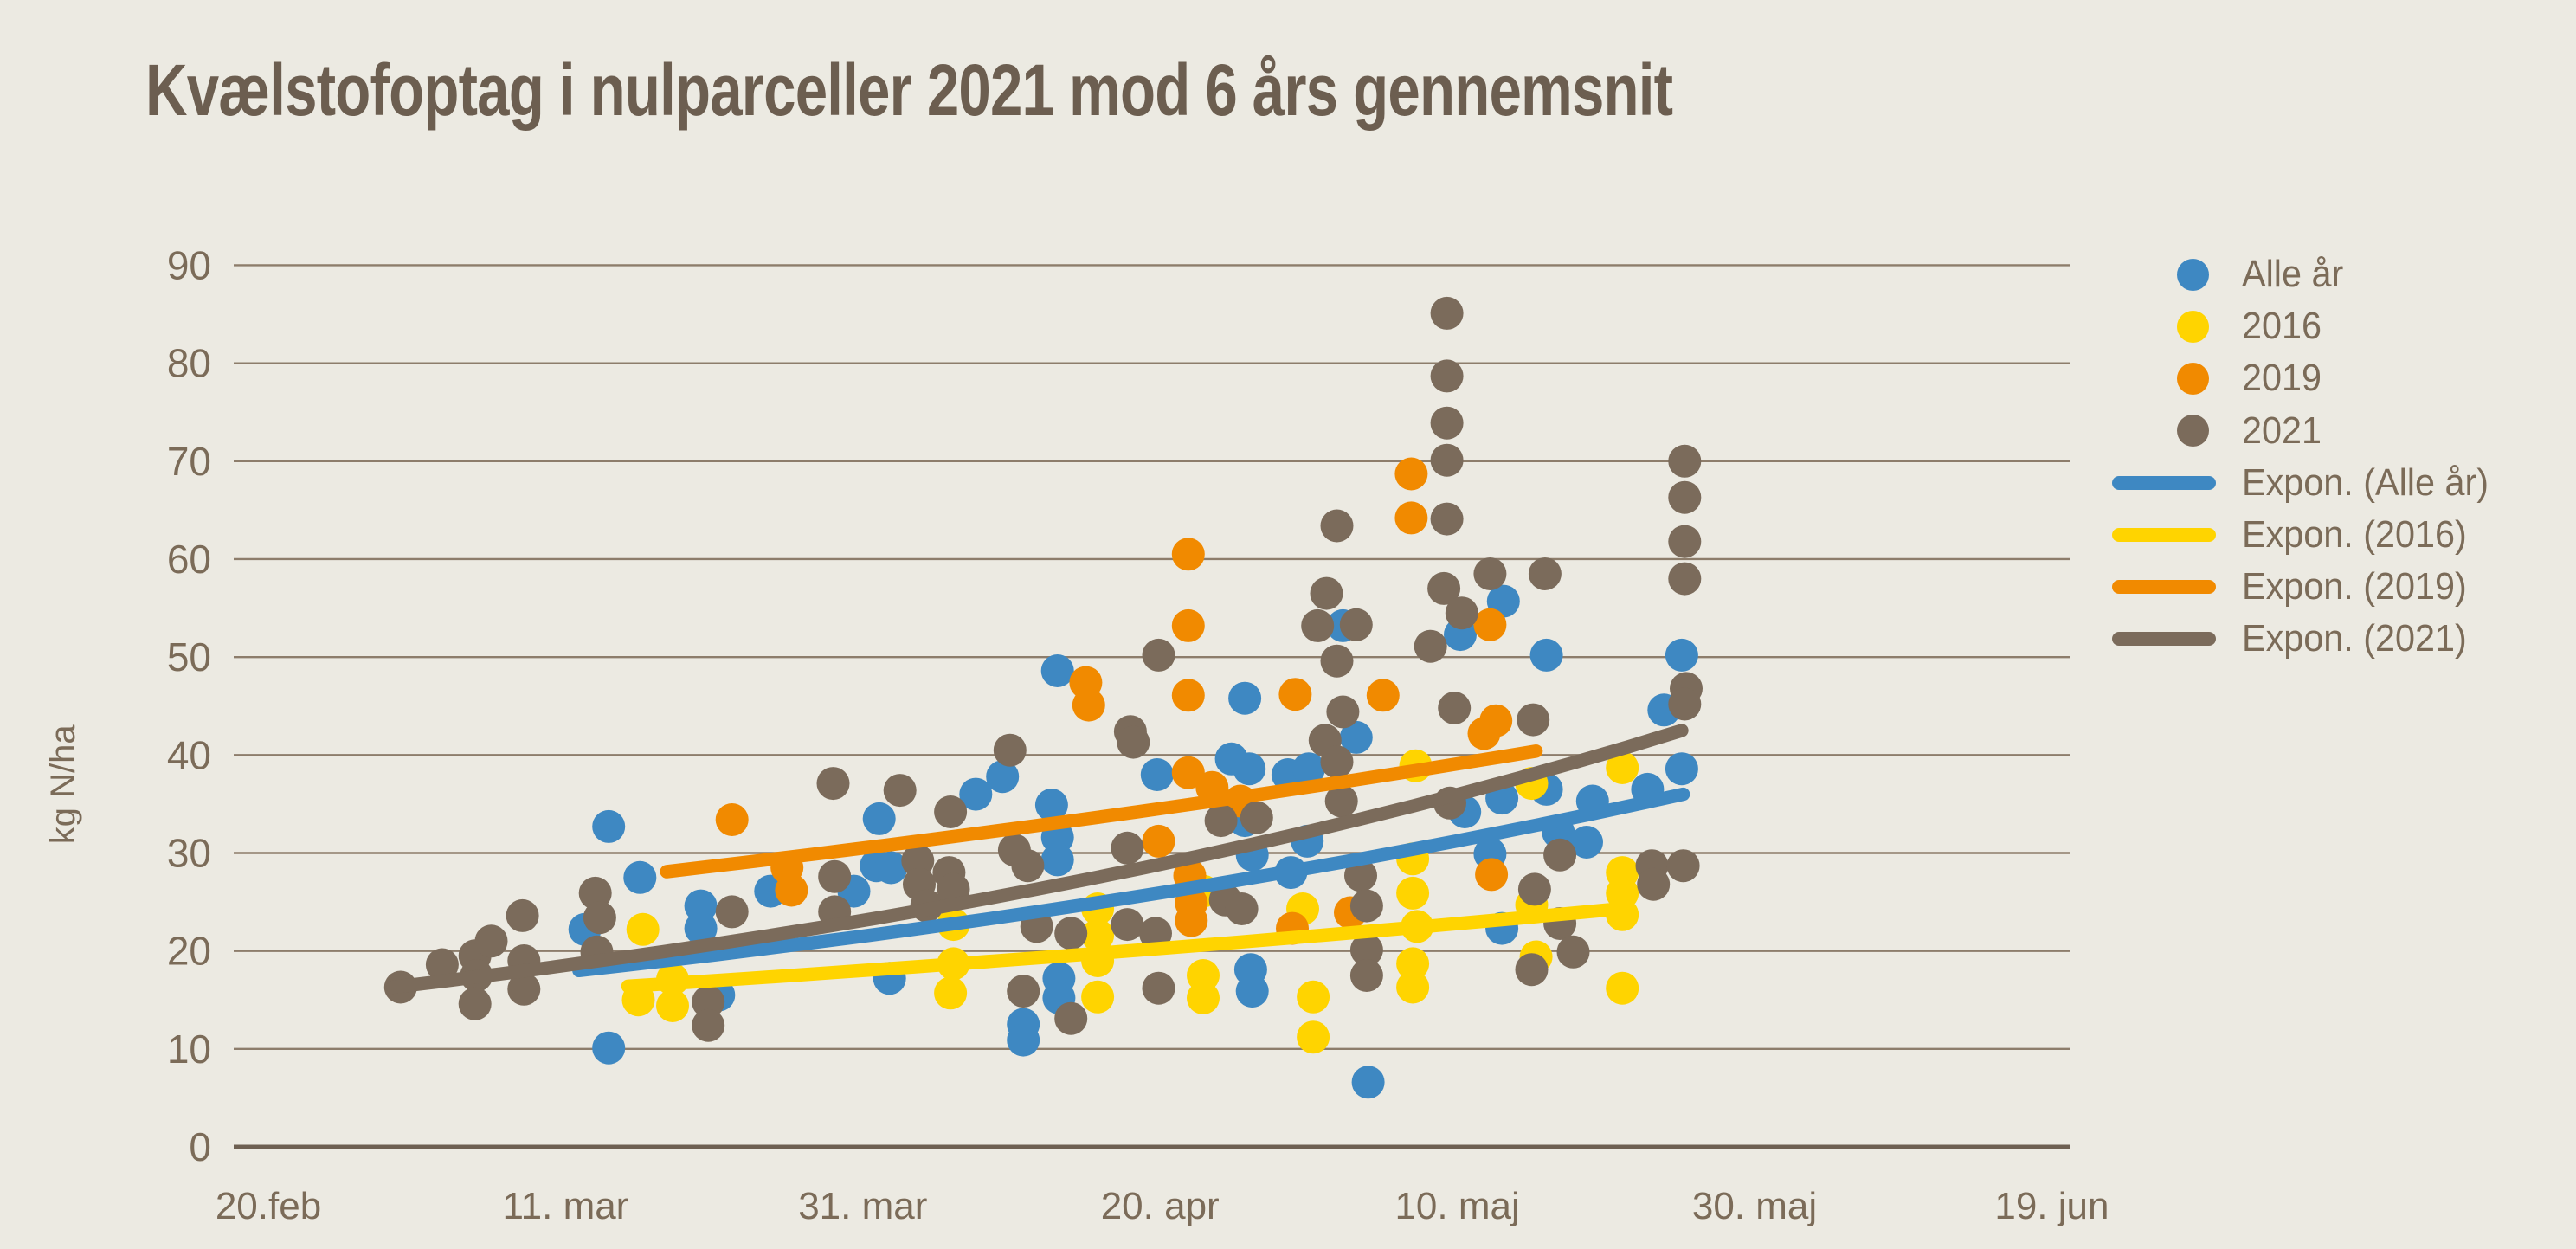 The width and height of the screenshot is (2576, 1249). Describe the element at coordinates (189, 754) in the screenshot. I see `y-tick-label: 40` at that location.